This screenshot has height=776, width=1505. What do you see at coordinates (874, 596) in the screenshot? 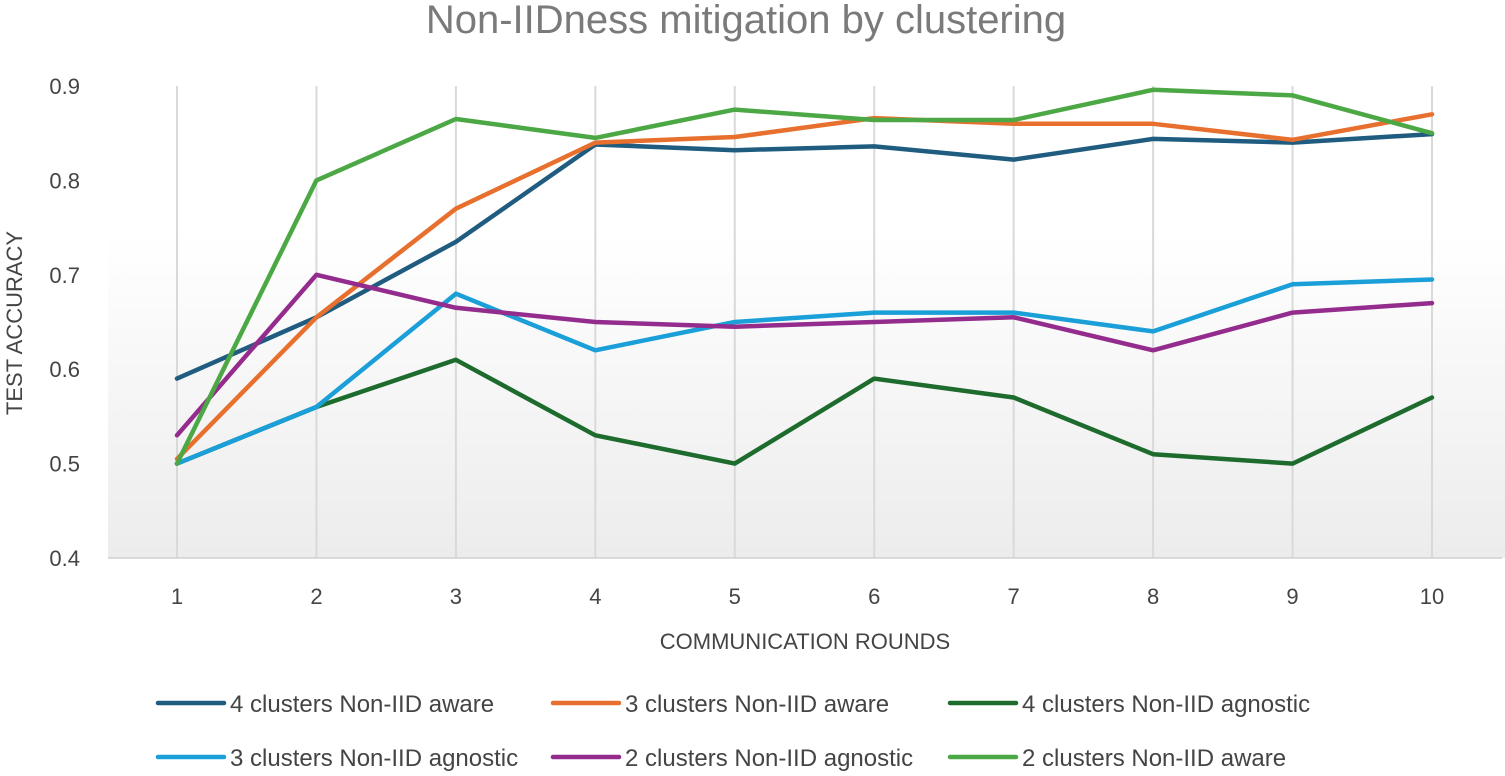
I see `x-tick-label: 6` at bounding box center [874, 596].